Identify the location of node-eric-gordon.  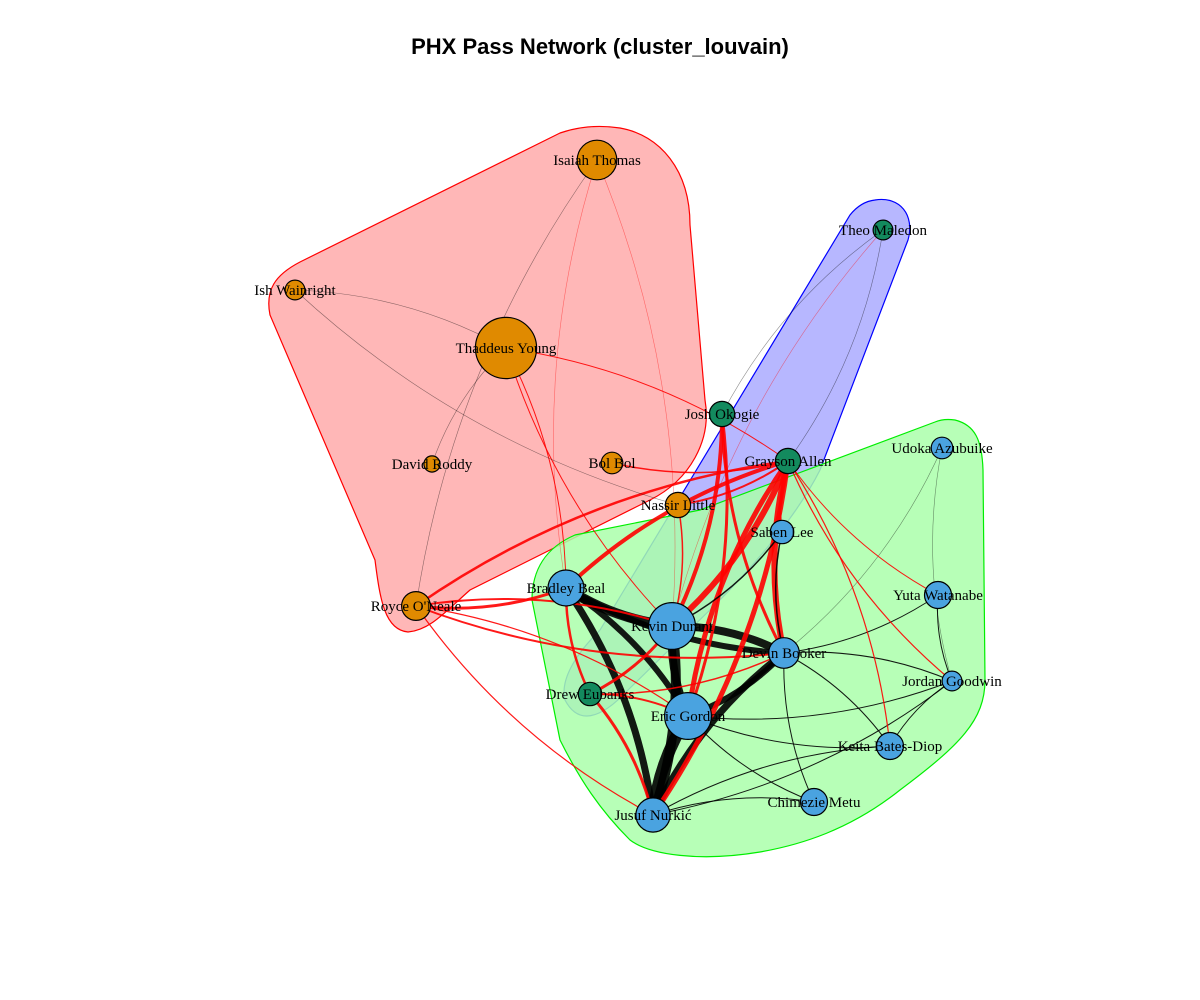
(687, 715).